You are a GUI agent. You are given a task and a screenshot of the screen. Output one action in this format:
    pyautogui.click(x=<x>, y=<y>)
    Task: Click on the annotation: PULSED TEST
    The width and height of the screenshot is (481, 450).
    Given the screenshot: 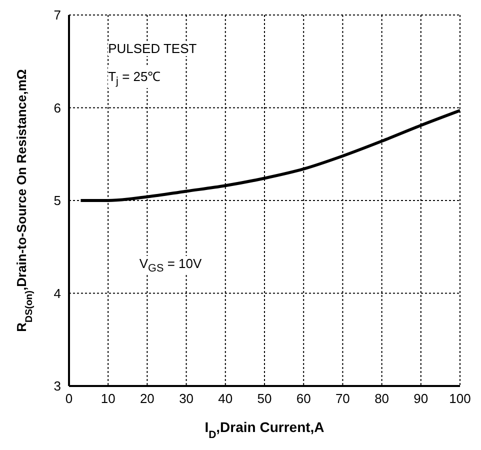 What is the action you would take?
    pyautogui.click(x=152, y=48)
    